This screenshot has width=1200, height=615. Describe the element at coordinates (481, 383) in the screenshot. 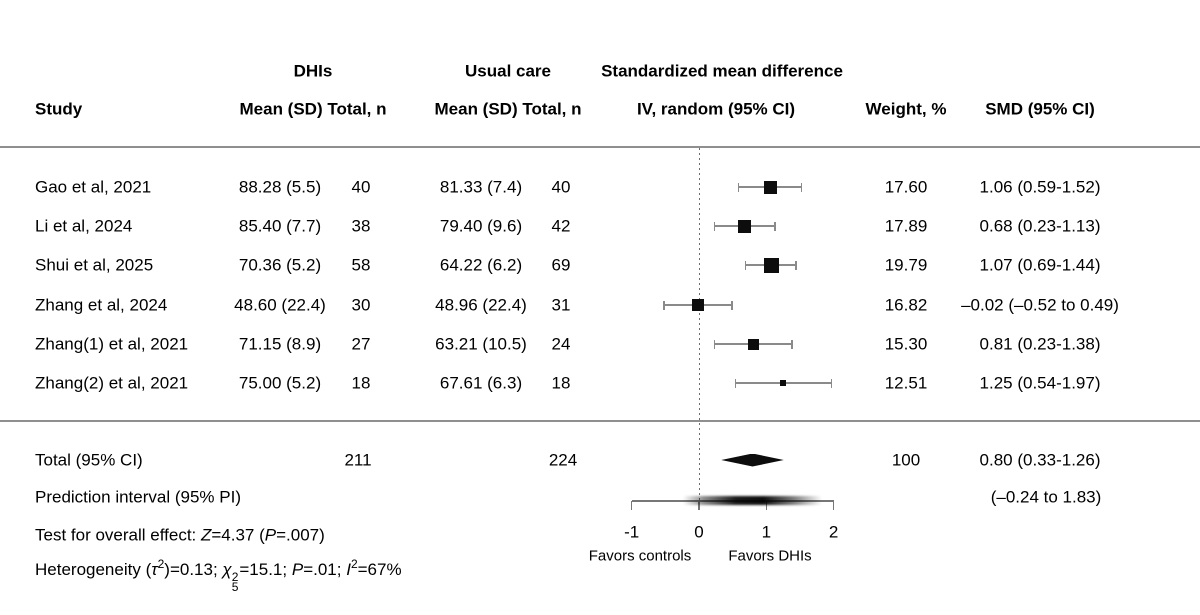

I see `uc-mean-sd: 67.61 (6.3)` at that location.